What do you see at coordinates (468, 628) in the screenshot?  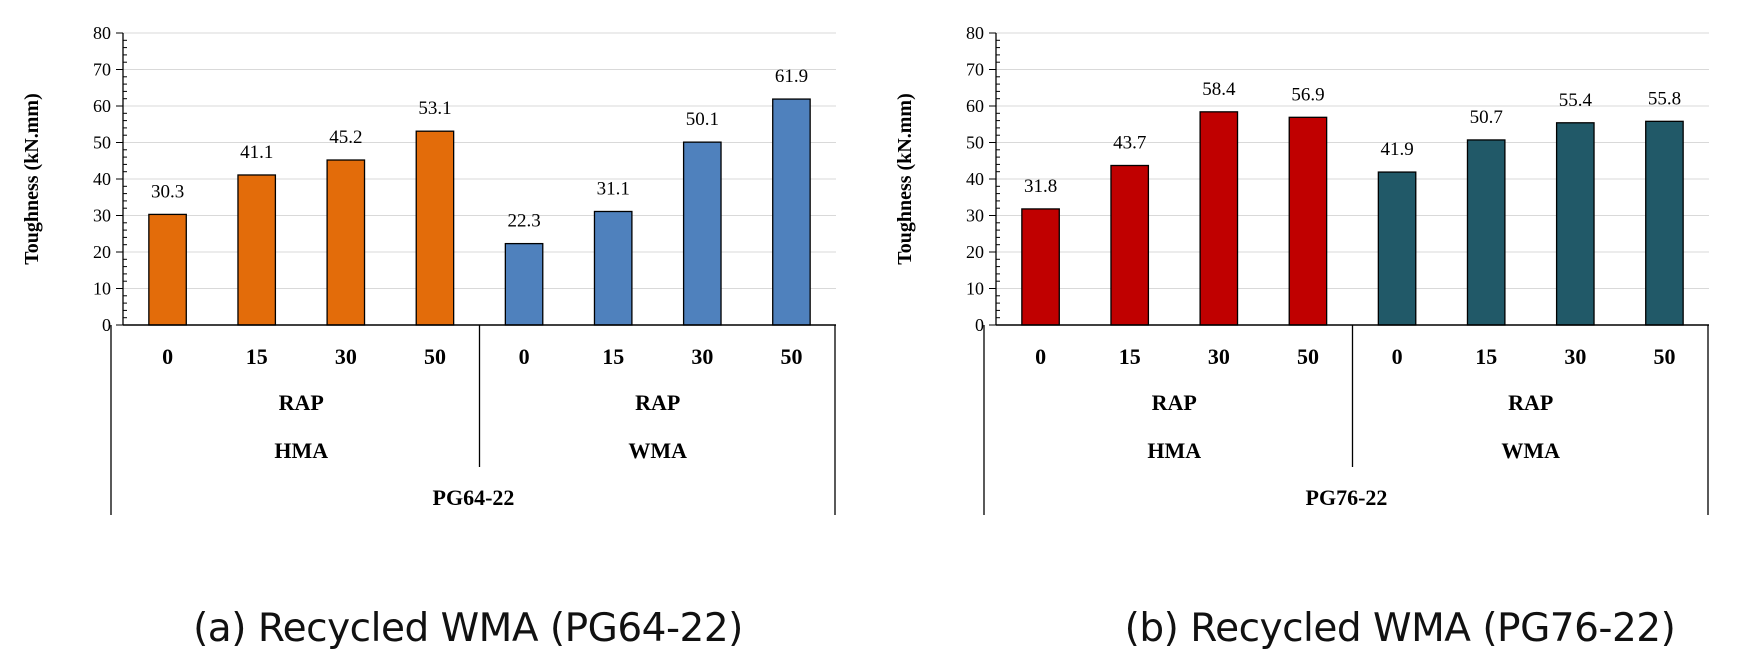 I see `caption-a: (a) Recycled WMA (PG64-22)` at bounding box center [468, 628].